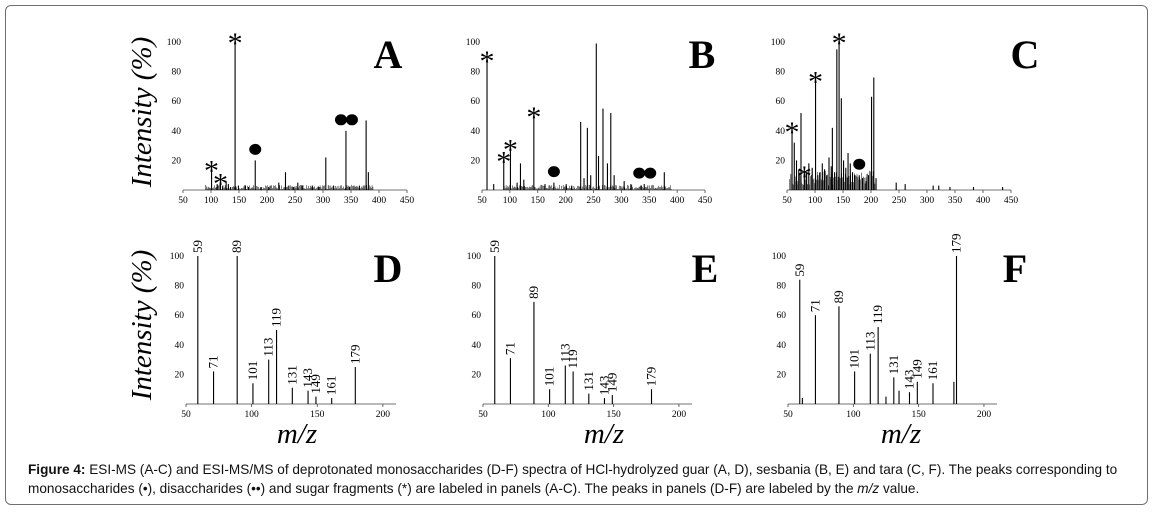  I want to click on panel-letter-f: F, so click(1015, 268).